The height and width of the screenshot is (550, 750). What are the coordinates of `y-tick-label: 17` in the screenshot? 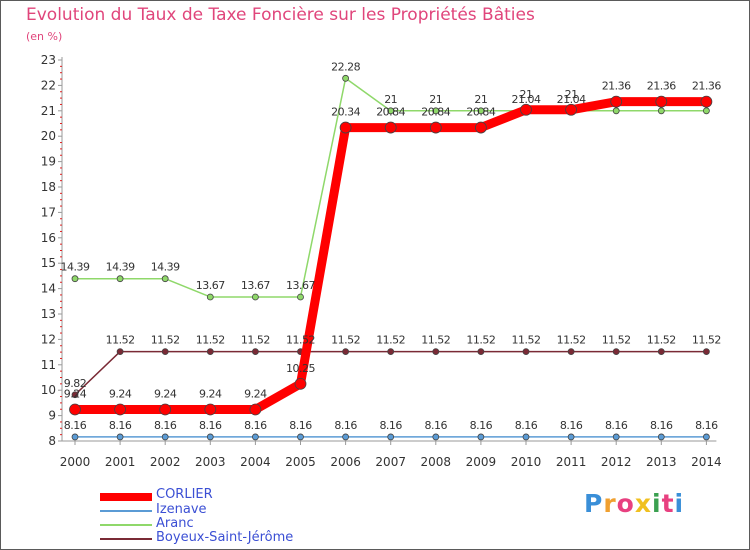 It's located at (48, 212).